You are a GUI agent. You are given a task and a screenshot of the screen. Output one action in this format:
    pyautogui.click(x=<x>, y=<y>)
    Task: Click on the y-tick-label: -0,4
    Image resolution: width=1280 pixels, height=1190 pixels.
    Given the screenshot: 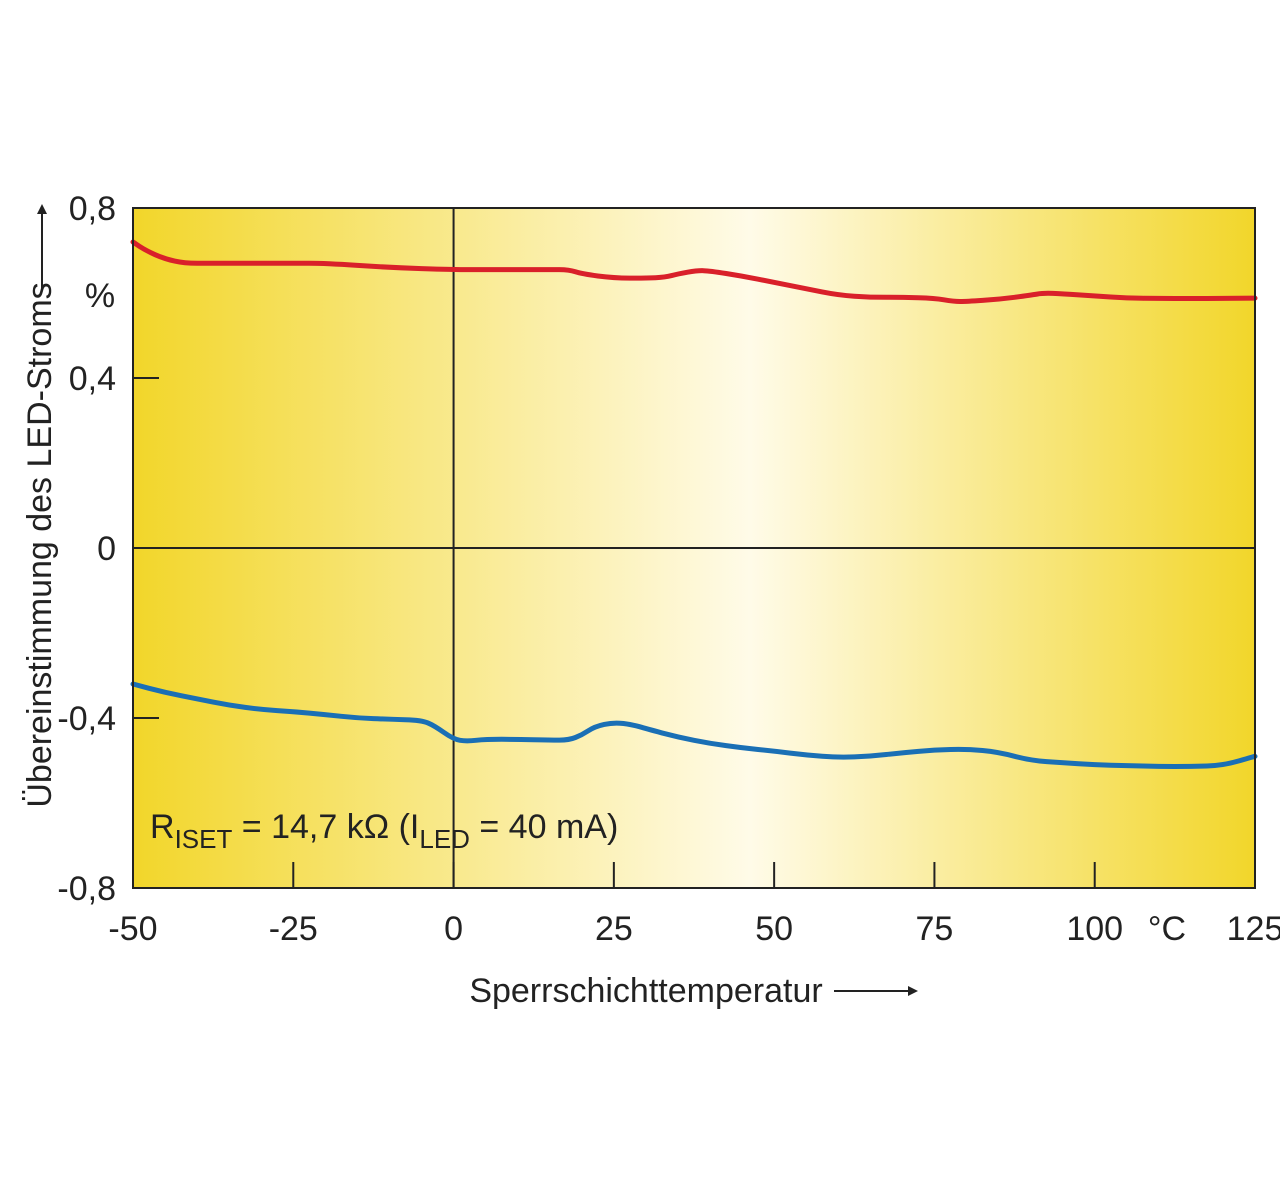 What is the action you would take?
    pyautogui.click(x=86, y=719)
    